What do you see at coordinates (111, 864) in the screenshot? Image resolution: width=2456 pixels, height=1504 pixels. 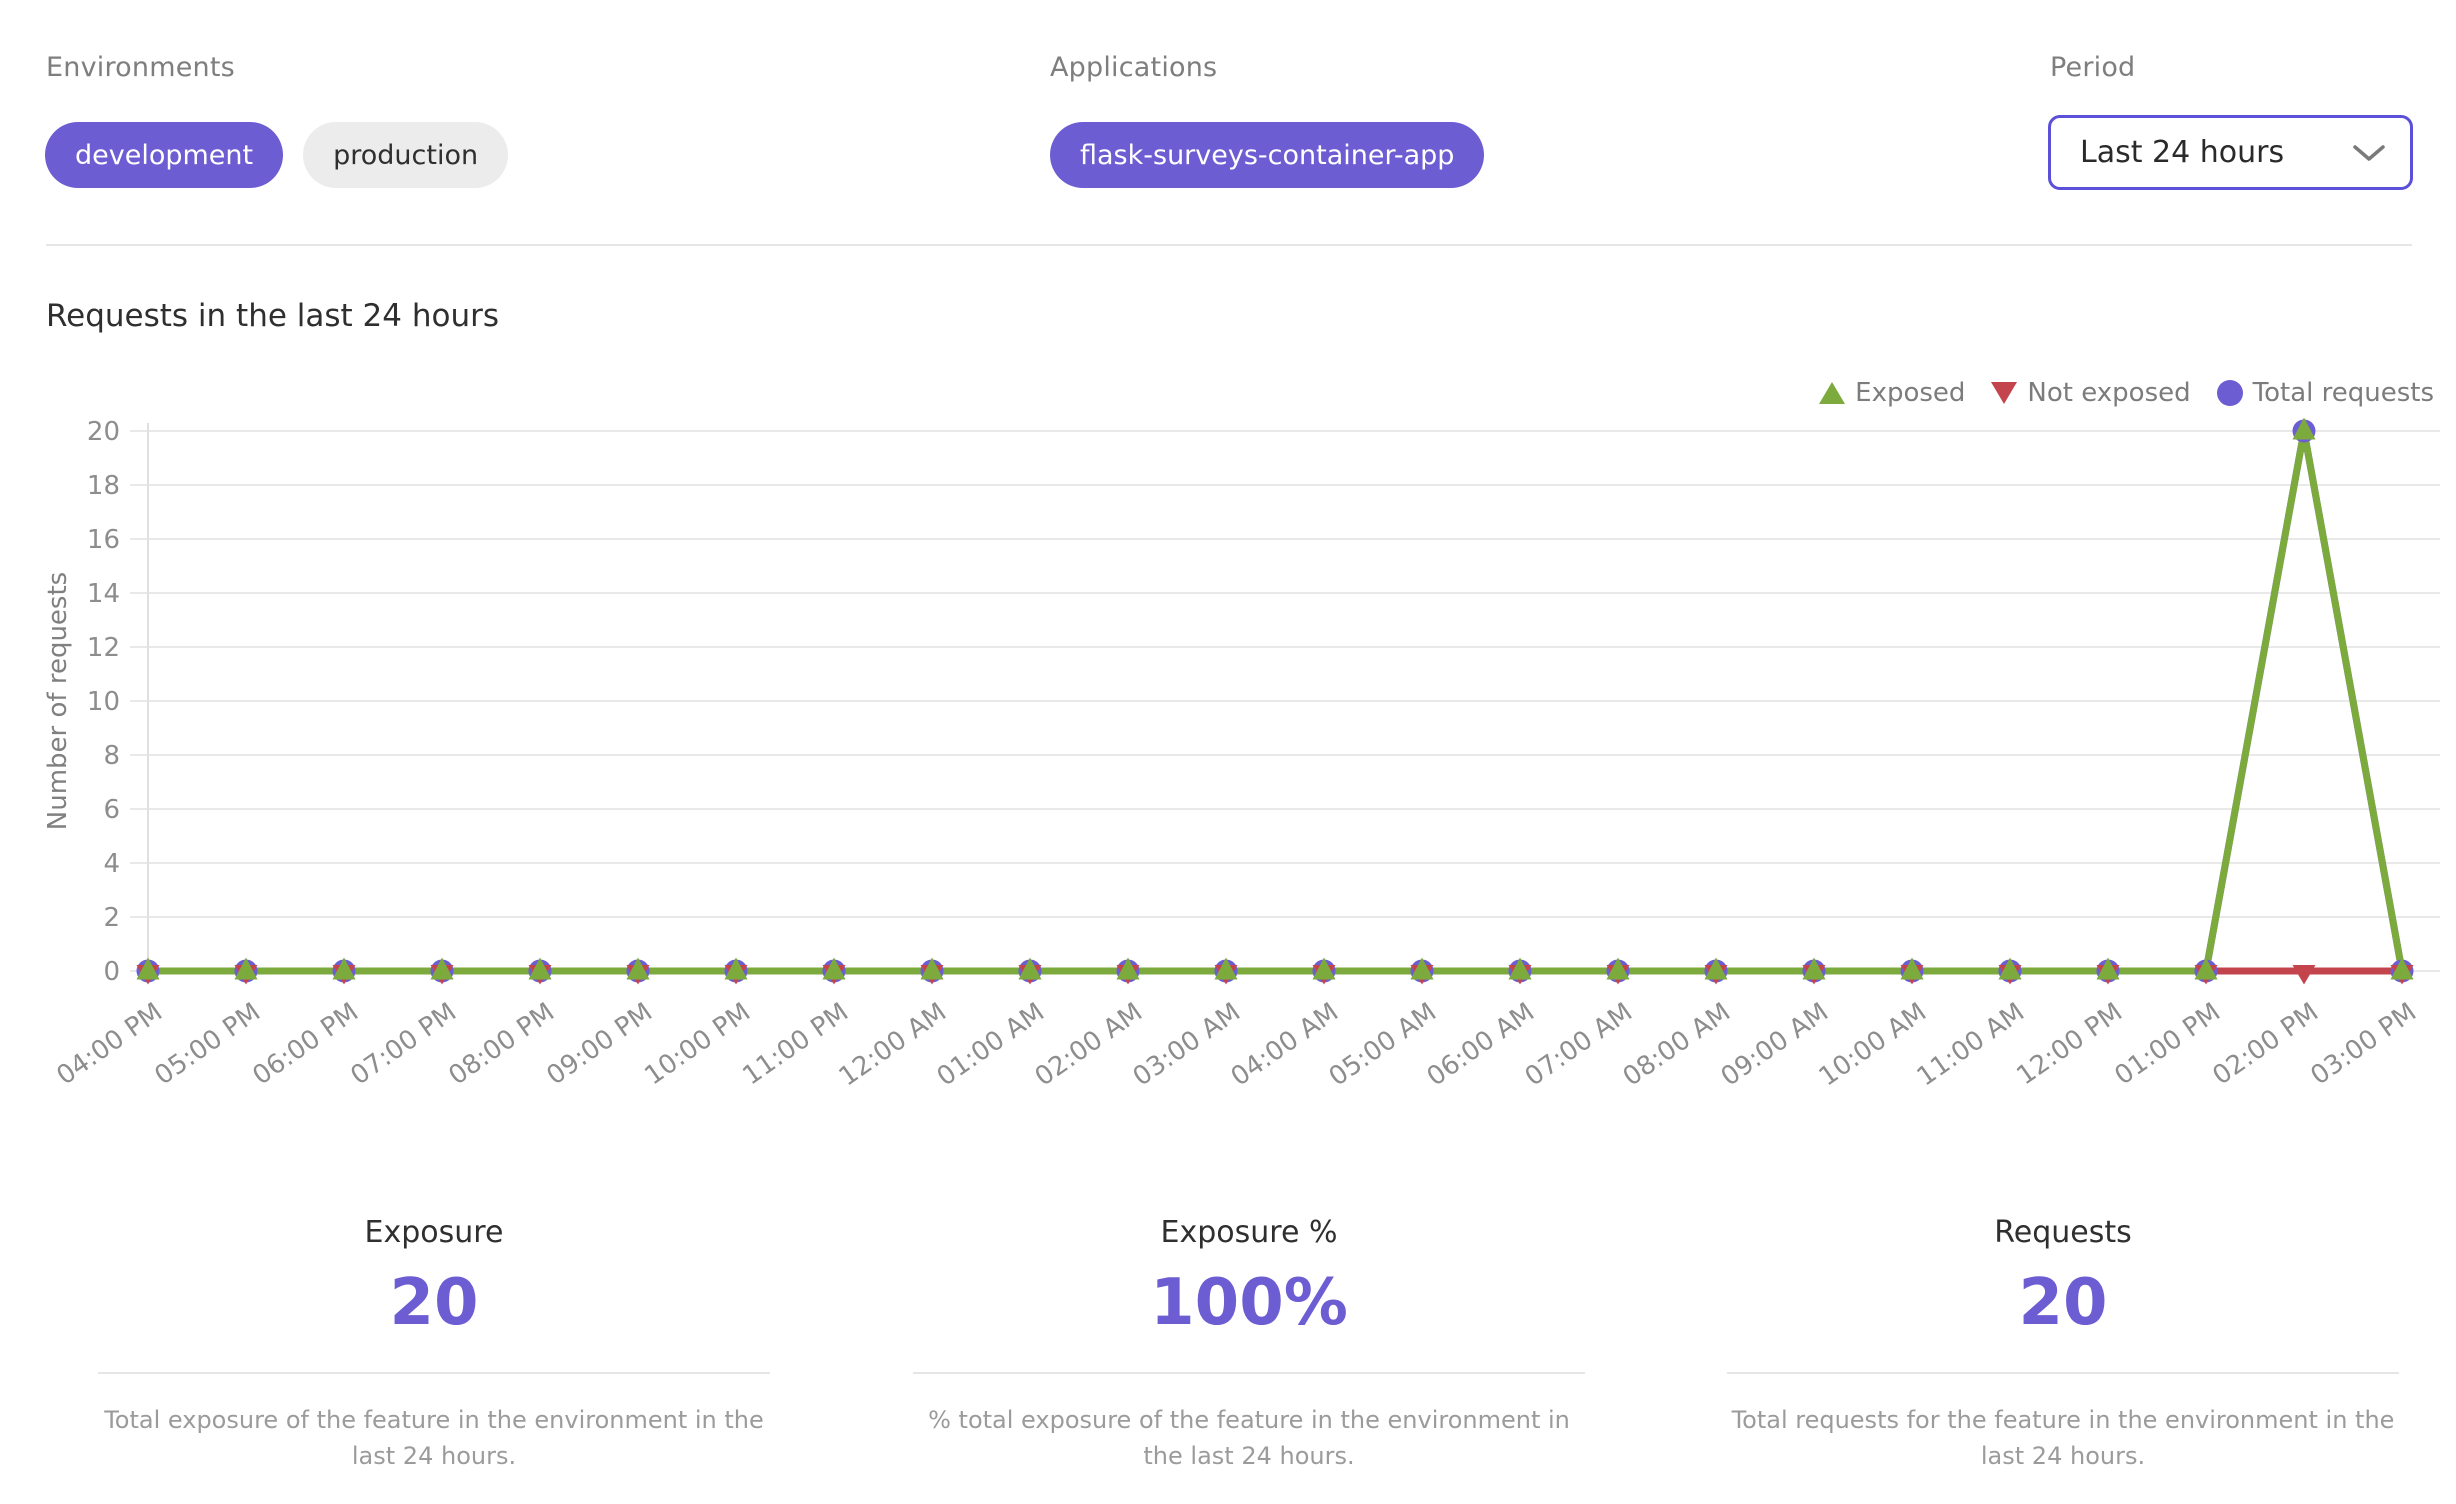 I see `svg-text: 4` at bounding box center [111, 864].